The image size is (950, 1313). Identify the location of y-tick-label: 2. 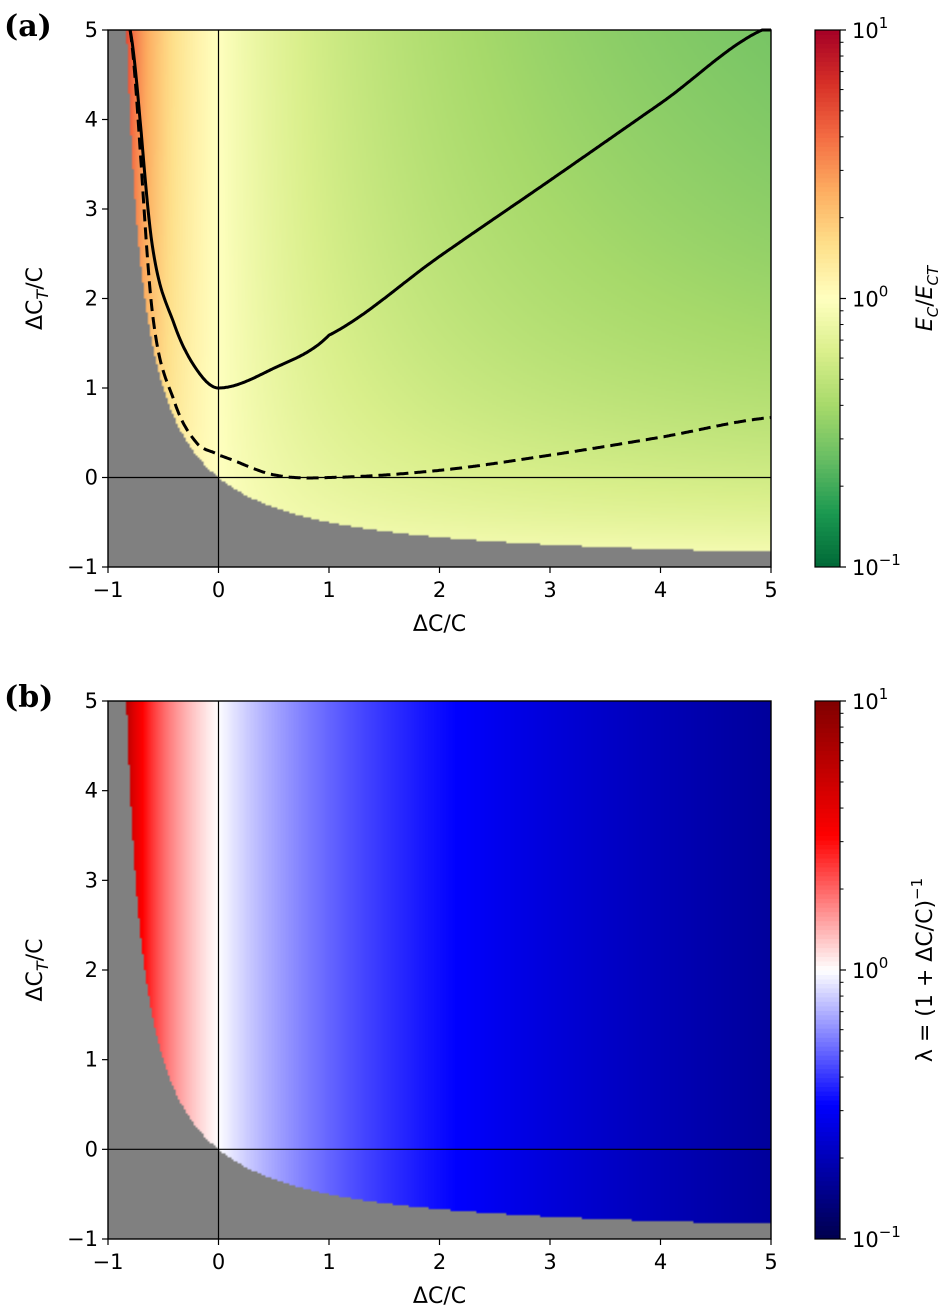
(91, 970).